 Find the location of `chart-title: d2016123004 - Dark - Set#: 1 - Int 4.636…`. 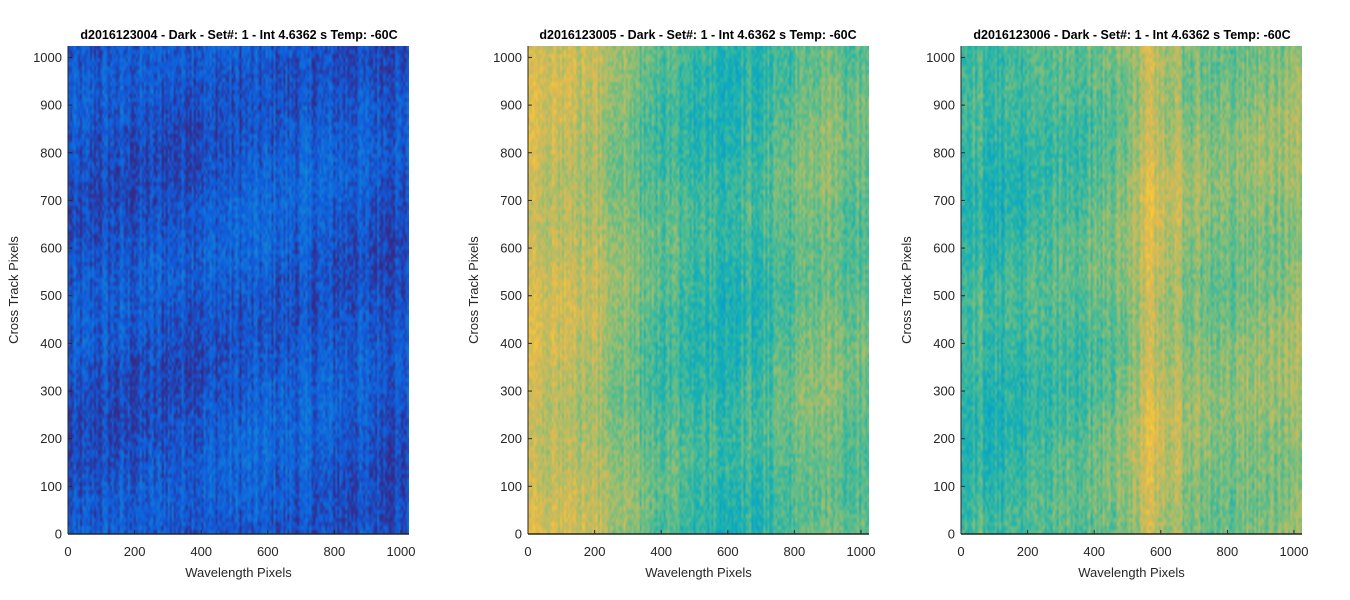

chart-title: d2016123004 - Dark - Set#: 1 - Int 4.636… is located at coordinates (238, 35).